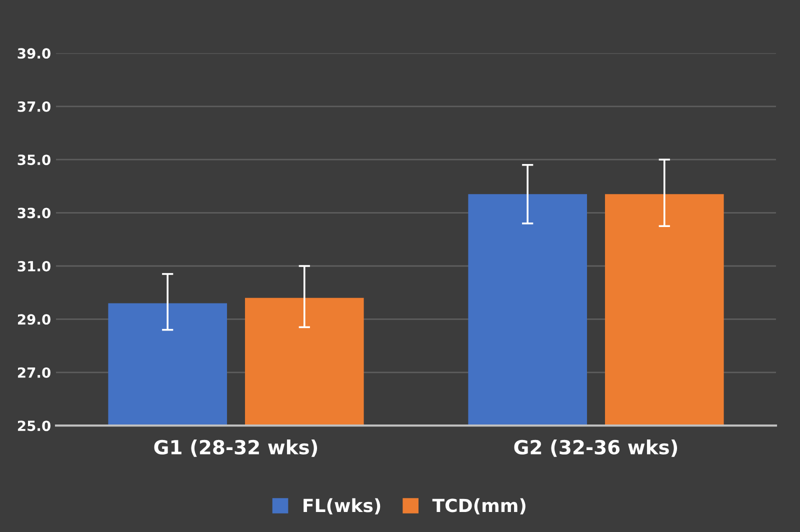  What do you see at coordinates (479, 506) in the screenshot?
I see `legend-label: TCD(mm)` at bounding box center [479, 506].